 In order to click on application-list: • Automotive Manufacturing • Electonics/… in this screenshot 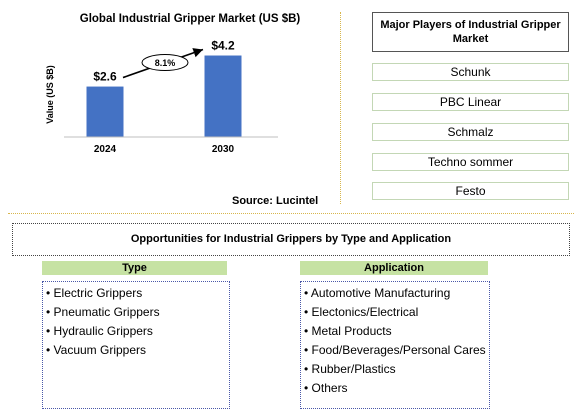, I will do `click(395, 345)`.